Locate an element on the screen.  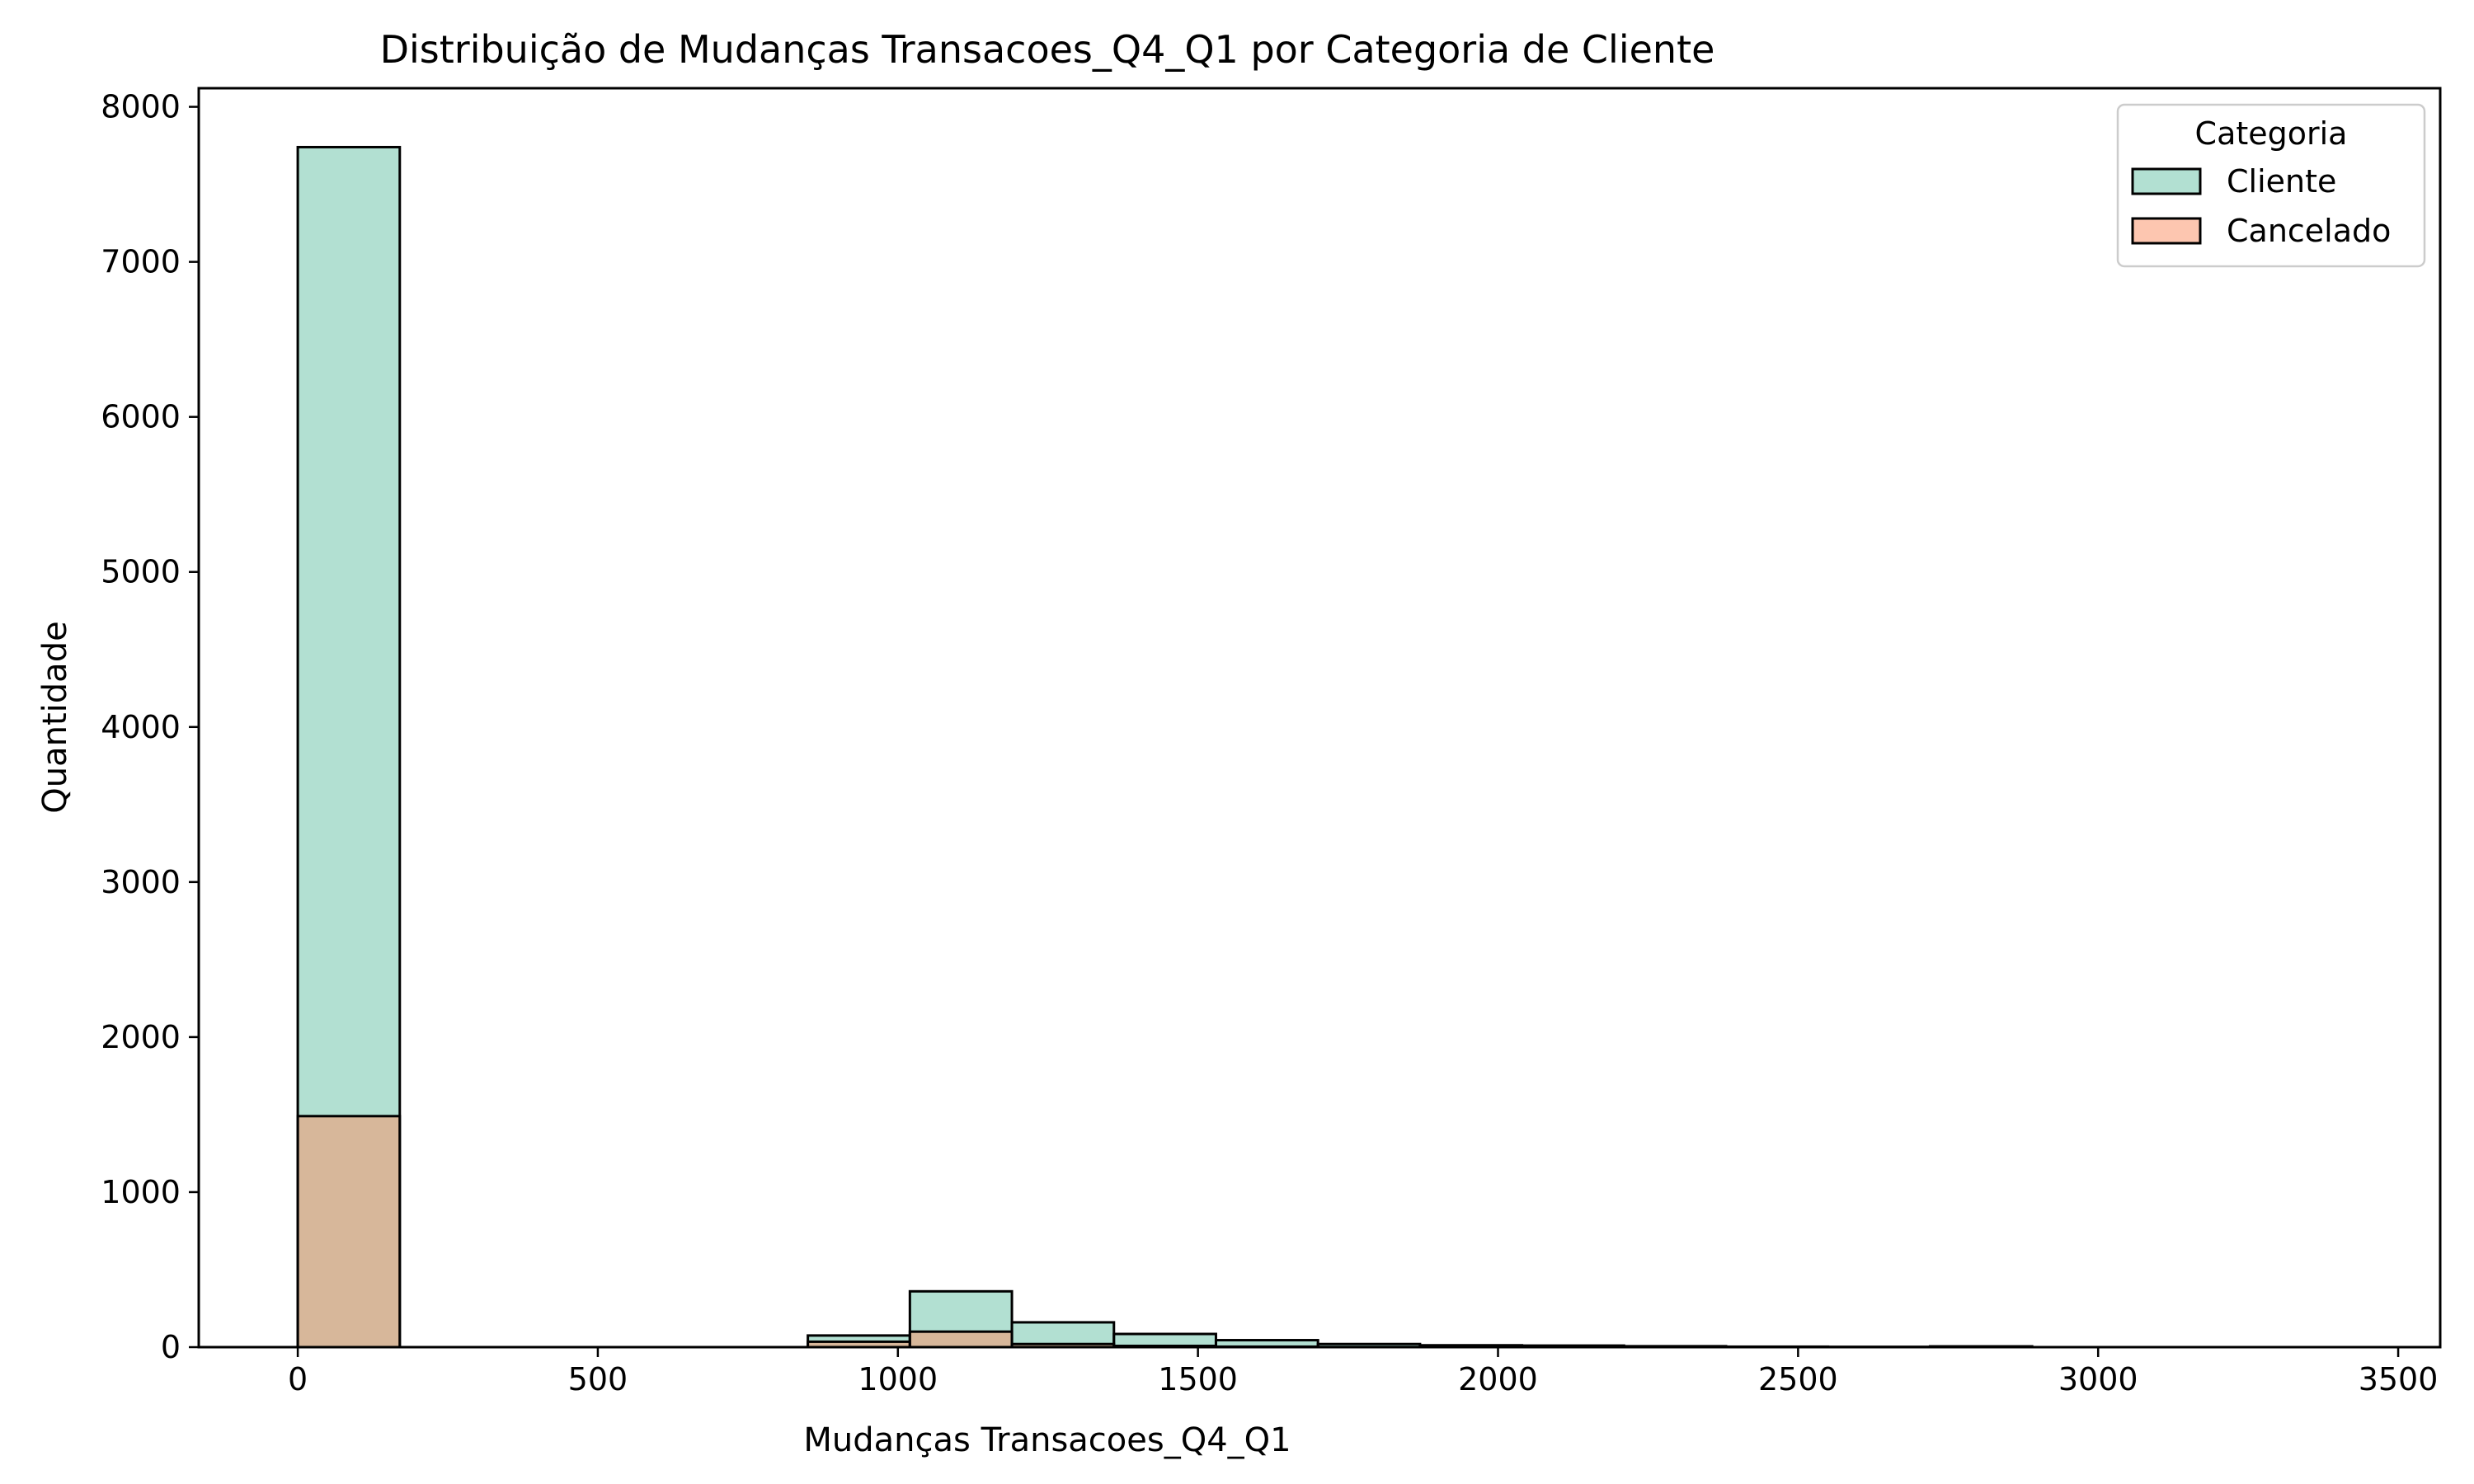
x-tick-label: 2500 is located at coordinates (1798, 1379).